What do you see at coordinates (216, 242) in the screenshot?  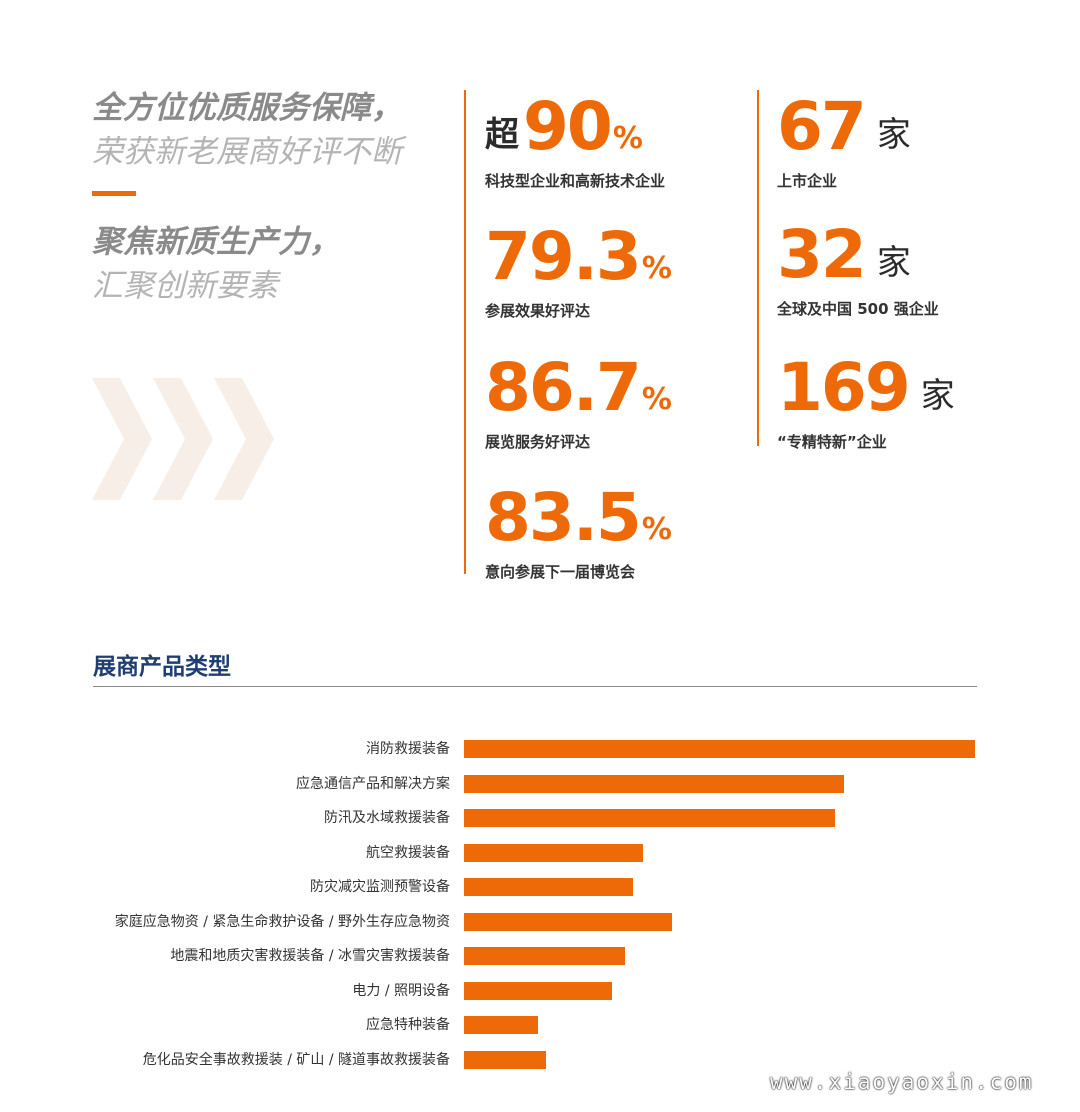 I see `slogan-line-3: 聚焦新质生产力，` at bounding box center [216, 242].